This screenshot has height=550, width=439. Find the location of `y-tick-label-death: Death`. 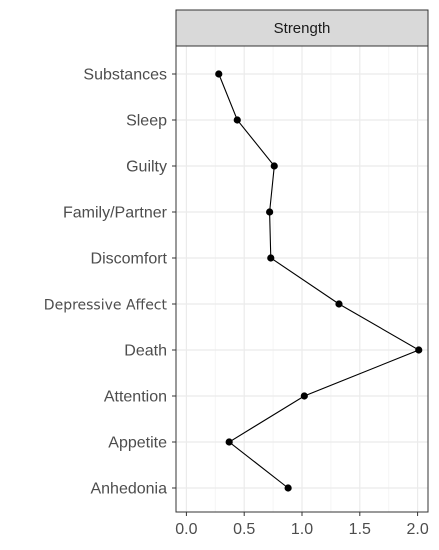

y-tick-label-death: Death is located at coordinates (145, 351).